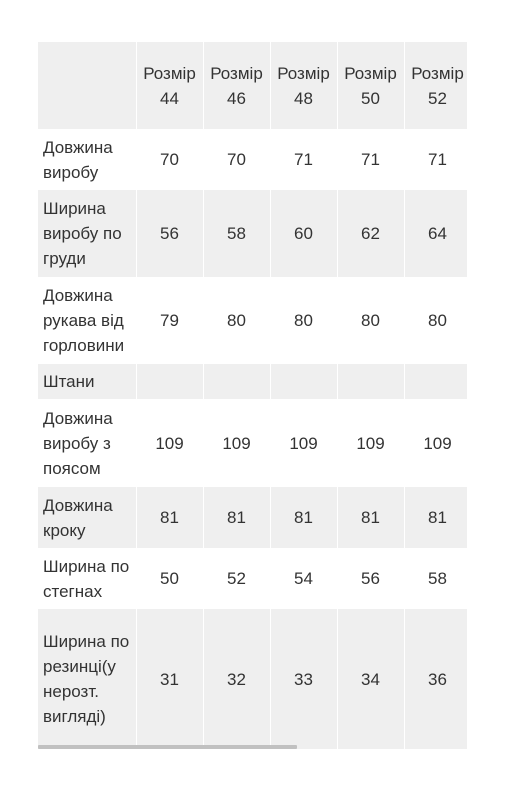 The width and height of the screenshot is (505, 800). Describe the element at coordinates (371, 679) in the screenshot. I see `table-cell: 34` at that location.